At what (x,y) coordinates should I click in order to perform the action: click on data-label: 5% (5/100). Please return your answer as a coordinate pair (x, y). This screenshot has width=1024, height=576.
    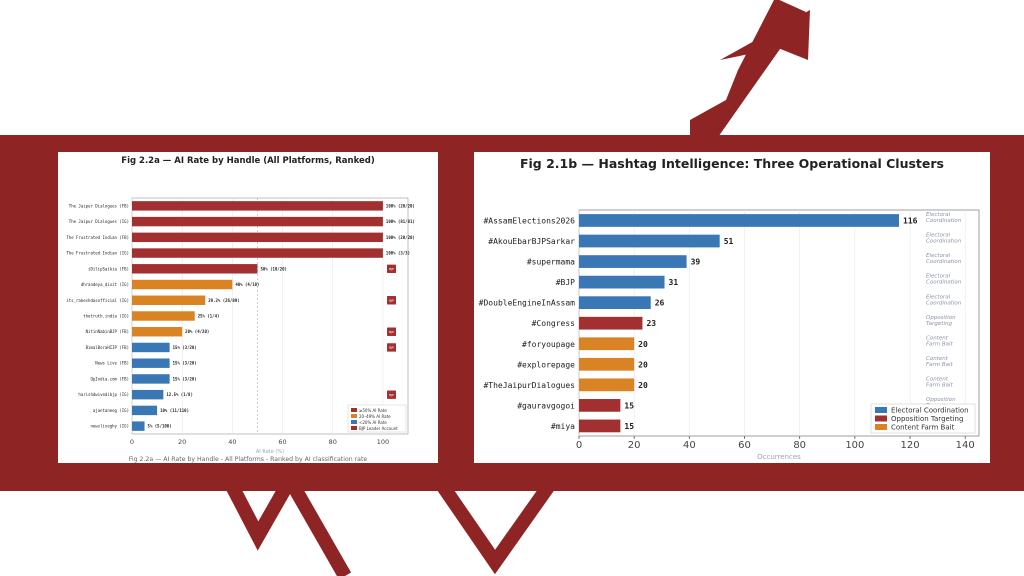
    Looking at the image, I should click on (160, 426).